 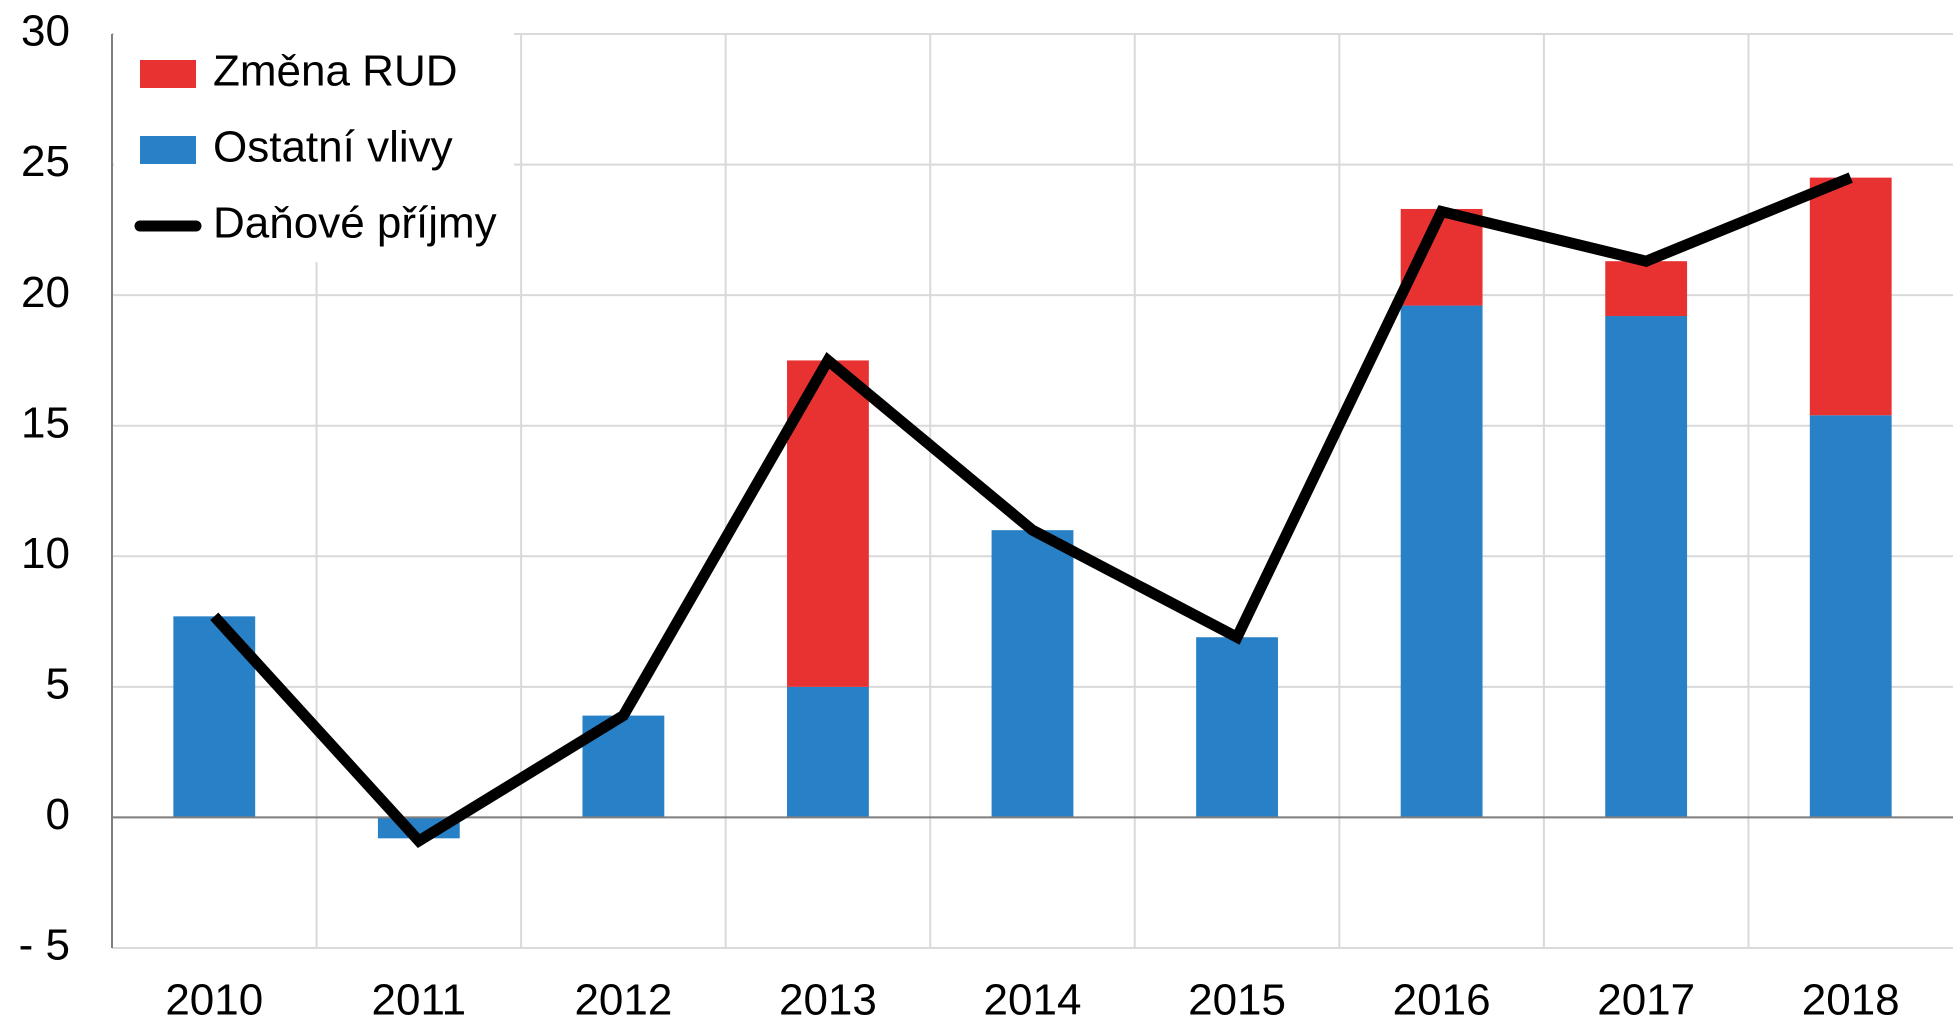 What do you see at coordinates (44, 945) in the screenshot?
I see `y-tick-label: - 5` at bounding box center [44, 945].